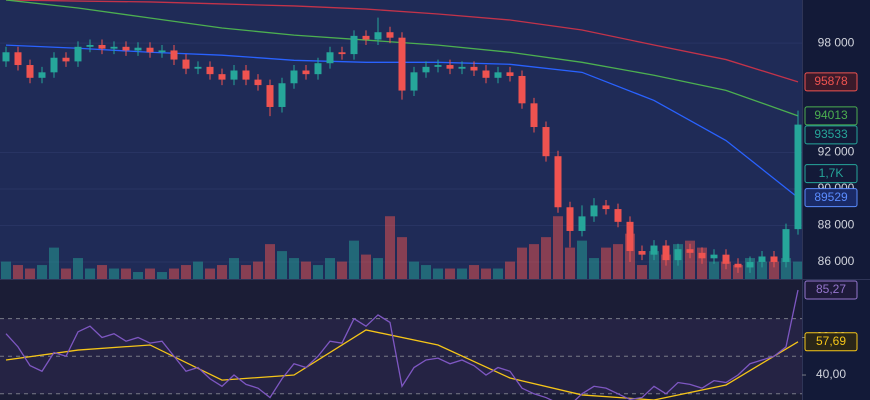 The image size is (870, 400). Describe the element at coordinates (831, 115) in the screenshot. I see `price-badge-label: 94013` at that location.